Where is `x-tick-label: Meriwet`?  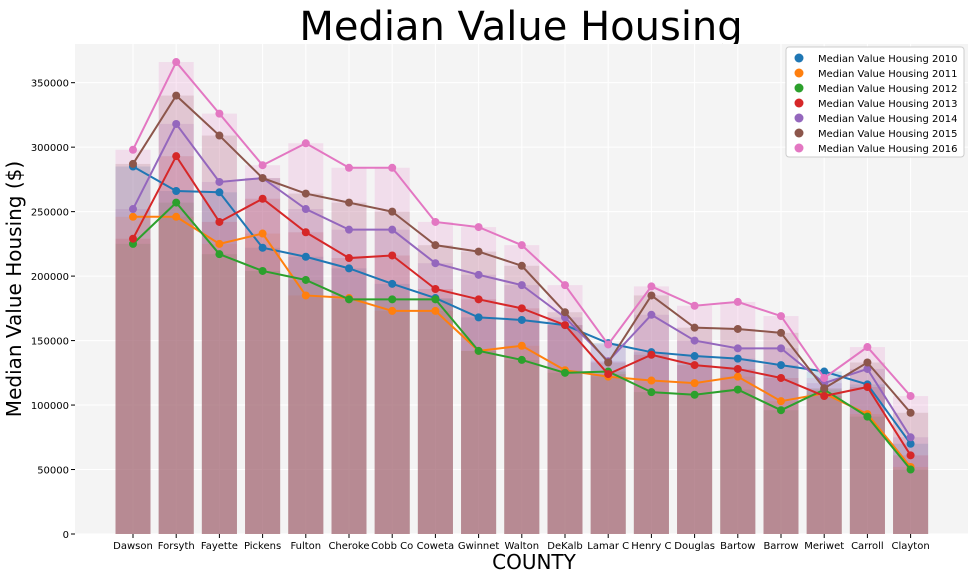 x-tick-label: Meriwet is located at coordinates (824, 546).